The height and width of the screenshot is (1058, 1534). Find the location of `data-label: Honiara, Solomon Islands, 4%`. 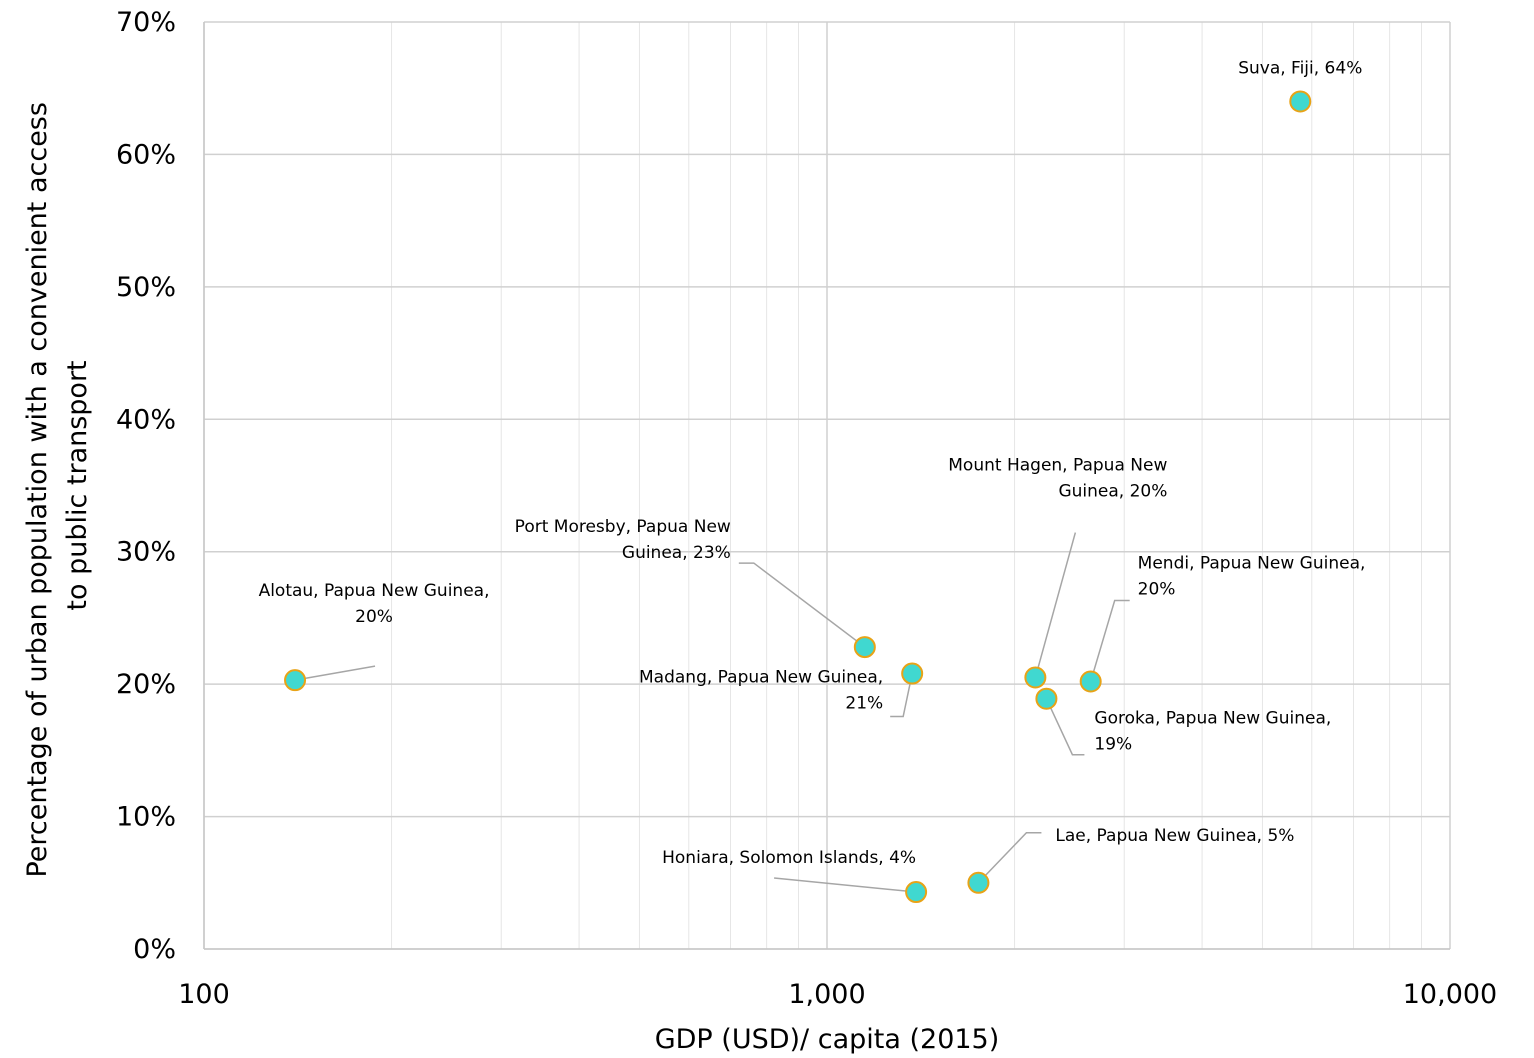

data-label: Honiara, Solomon Islands, 4% is located at coordinates (789, 858).